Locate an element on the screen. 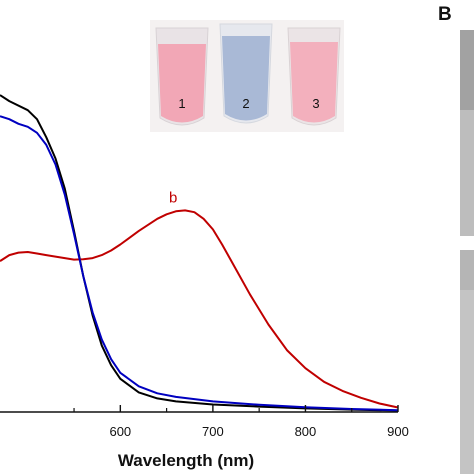 The height and width of the screenshot is (474, 474). vial-2-number: 2 is located at coordinates (245, 103).